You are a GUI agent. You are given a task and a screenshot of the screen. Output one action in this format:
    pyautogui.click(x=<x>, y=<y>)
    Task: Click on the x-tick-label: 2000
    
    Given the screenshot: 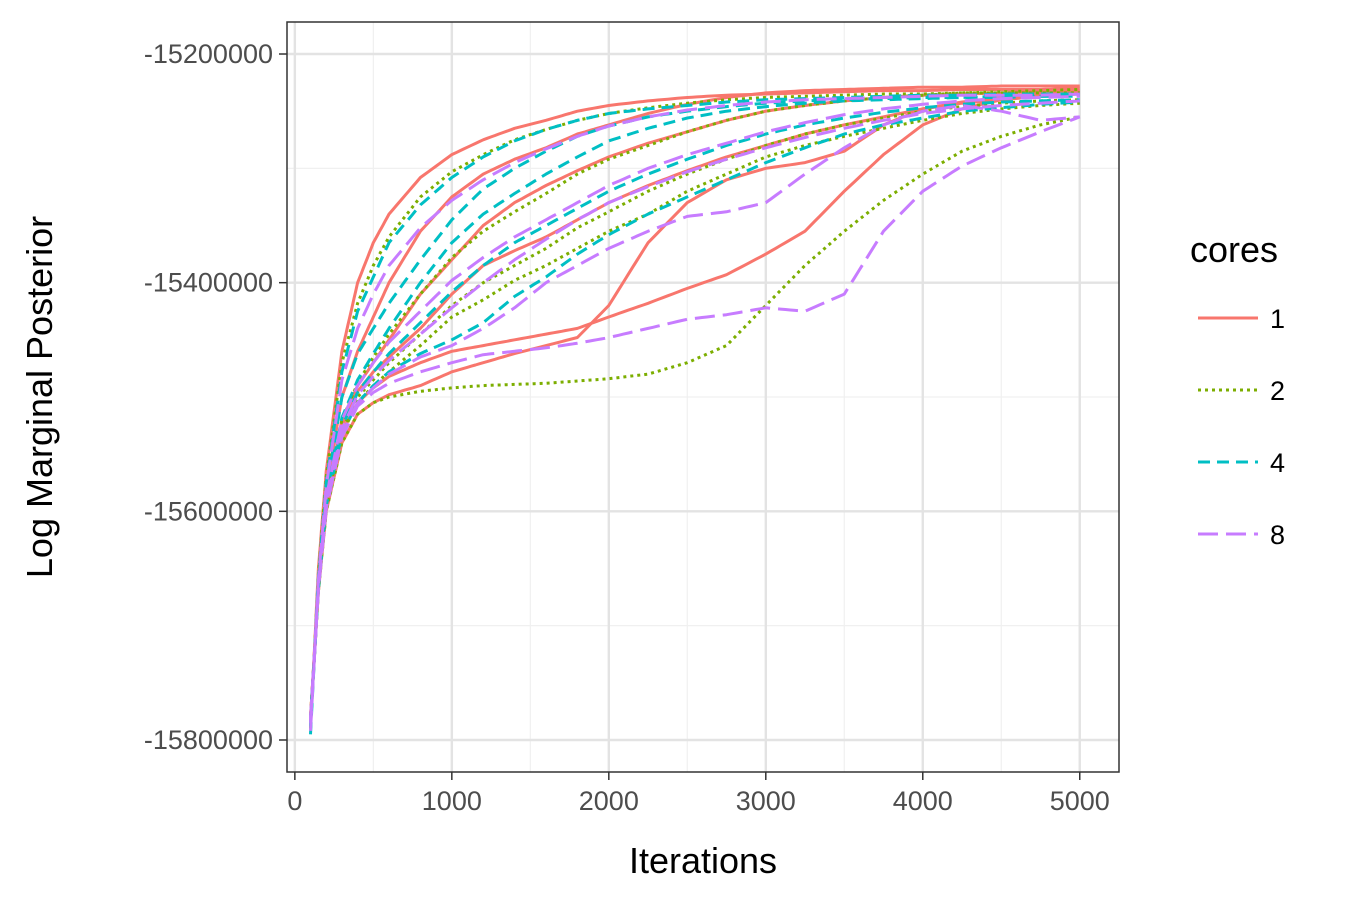 What is the action you would take?
    pyautogui.click(x=609, y=801)
    